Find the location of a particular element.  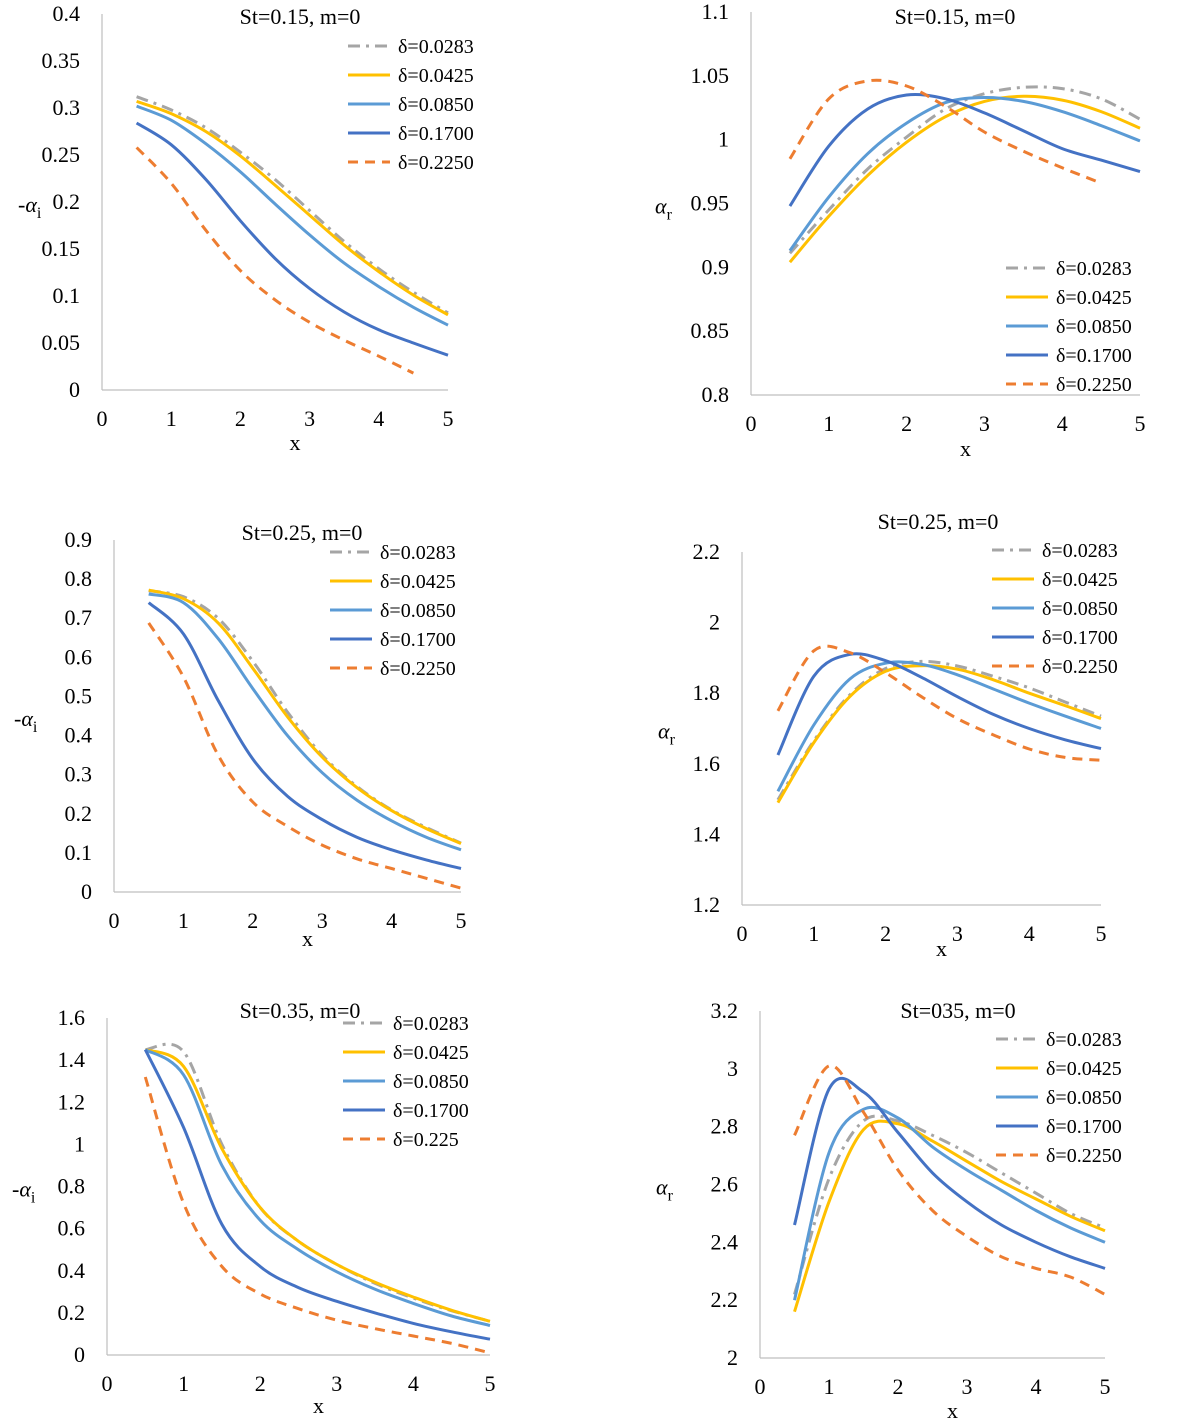

y-tick-label: 0.6 is located at coordinates (79, 656).